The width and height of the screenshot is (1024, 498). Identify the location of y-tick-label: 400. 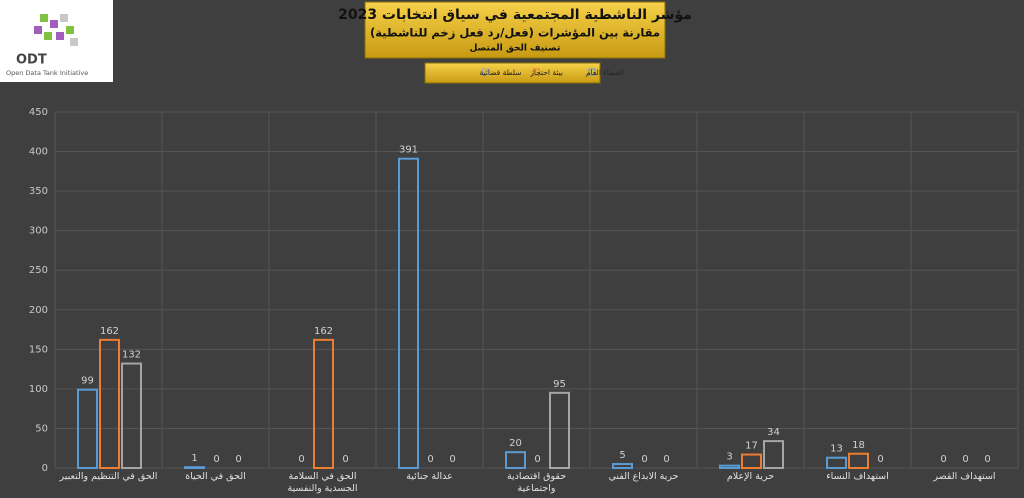
(38, 152).